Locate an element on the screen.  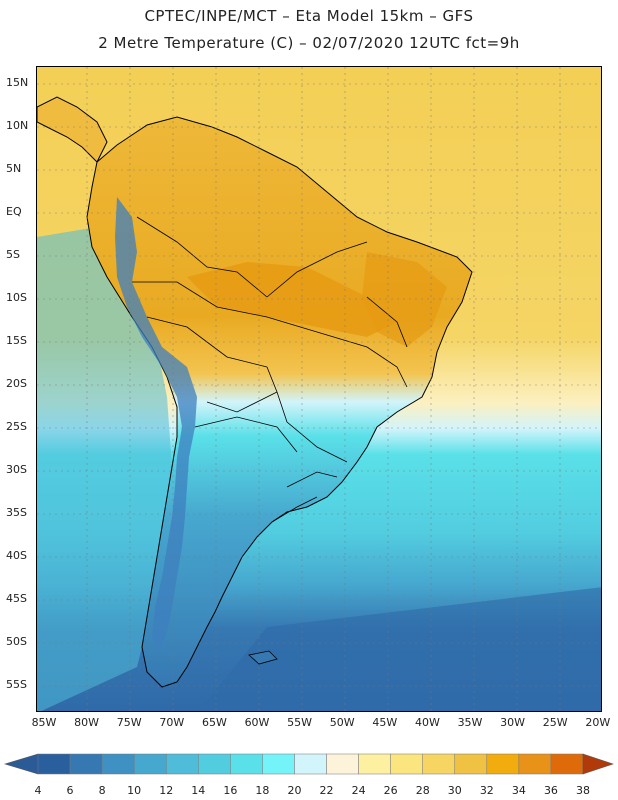
colorbar-tick-label: 32 is located at coordinates (486, 790).